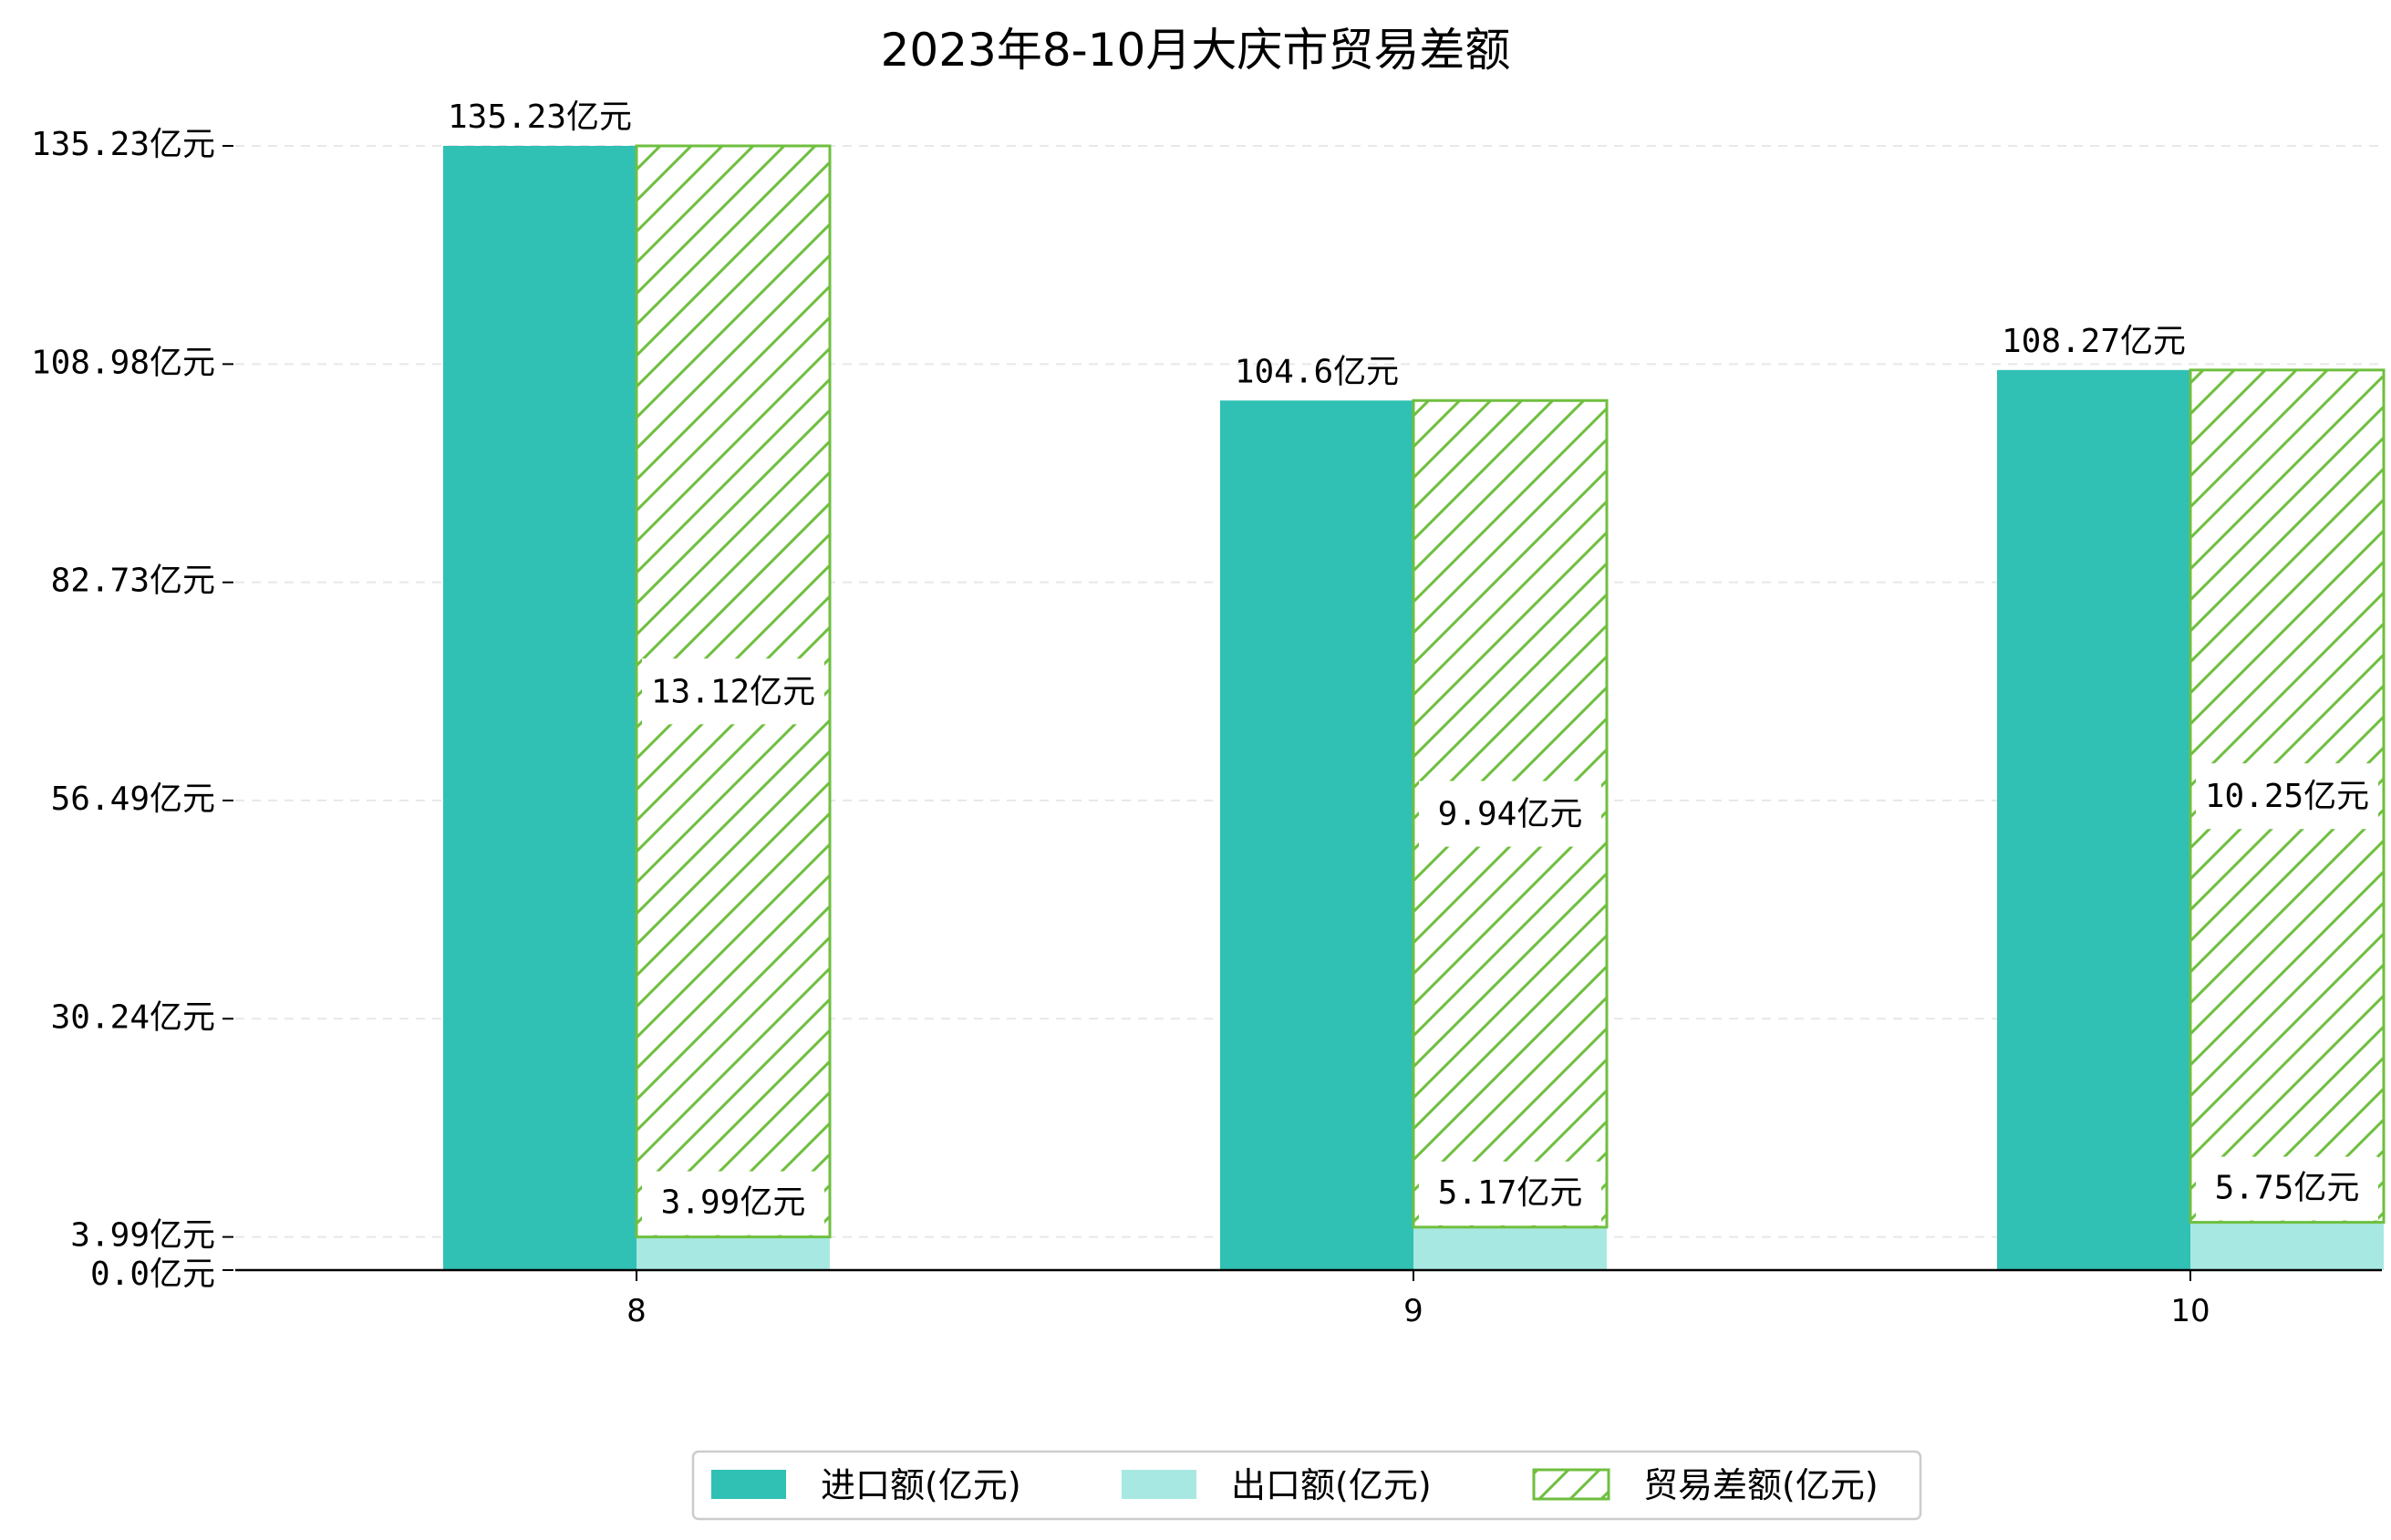 The width and height of the screenshot is (2391, 1540). I want to click on legend-label-2: 贸易差额(亿元), so click(1761, 1485).